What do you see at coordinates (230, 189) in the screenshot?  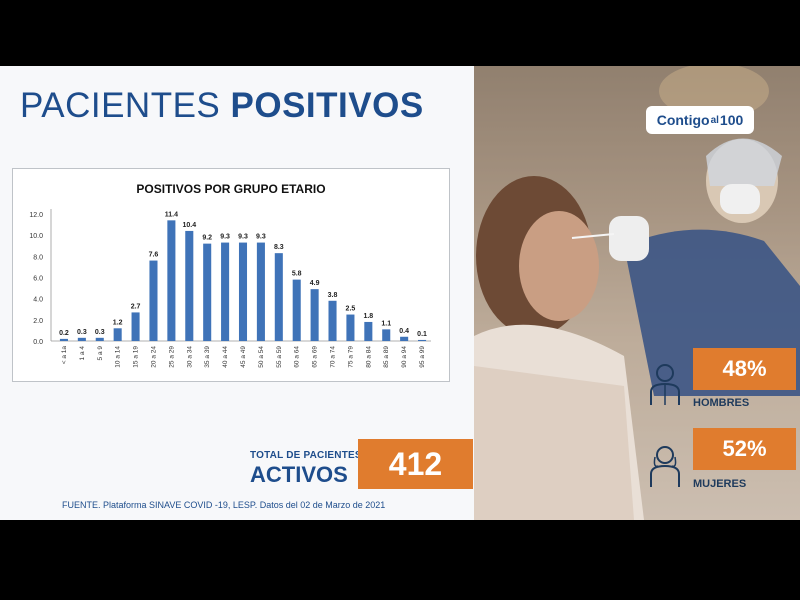 I see `chart-title: POSITIVOS POR GRUPO ETARIO` at bounding box center [230, 189].